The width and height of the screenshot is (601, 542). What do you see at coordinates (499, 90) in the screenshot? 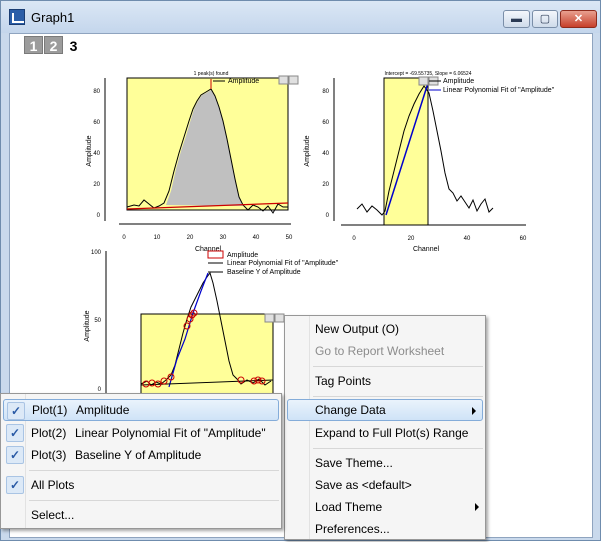
I see `graph2-legend-2: Linear Polynomial Fit of "Amplitude"` at bounding box center [499, 90].